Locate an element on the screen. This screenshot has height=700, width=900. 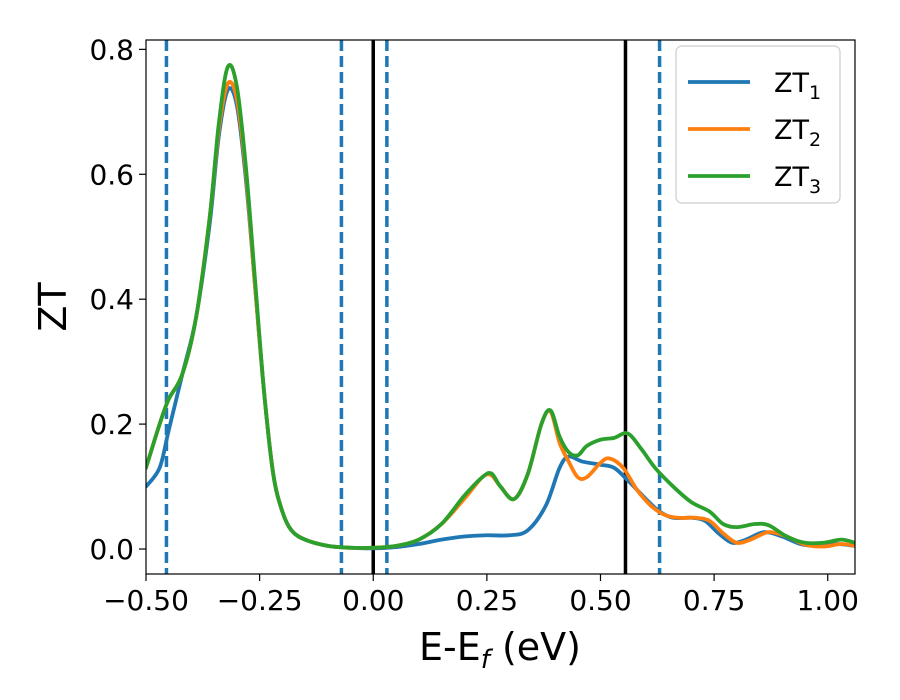
x-tick-label: −0.50 is located at coordinates (146, 600).